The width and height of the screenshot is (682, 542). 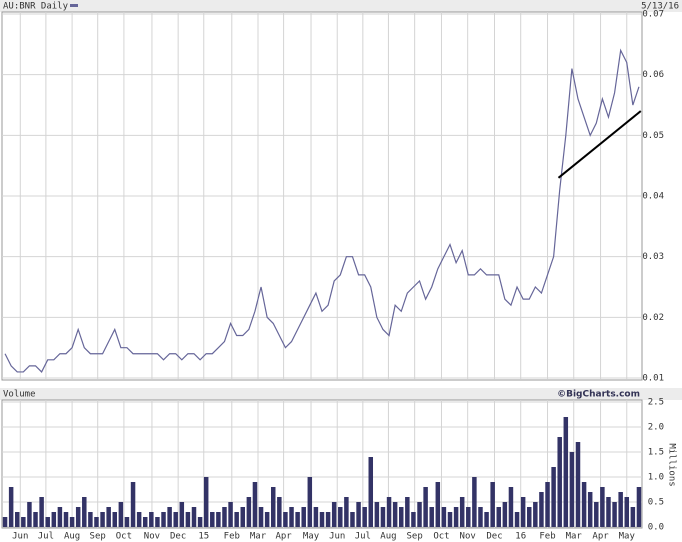 What do you see at coordinates (653, 136) in the screenshot?
I see `y-tick-label: 0.05` at bounding box center [653, 136].